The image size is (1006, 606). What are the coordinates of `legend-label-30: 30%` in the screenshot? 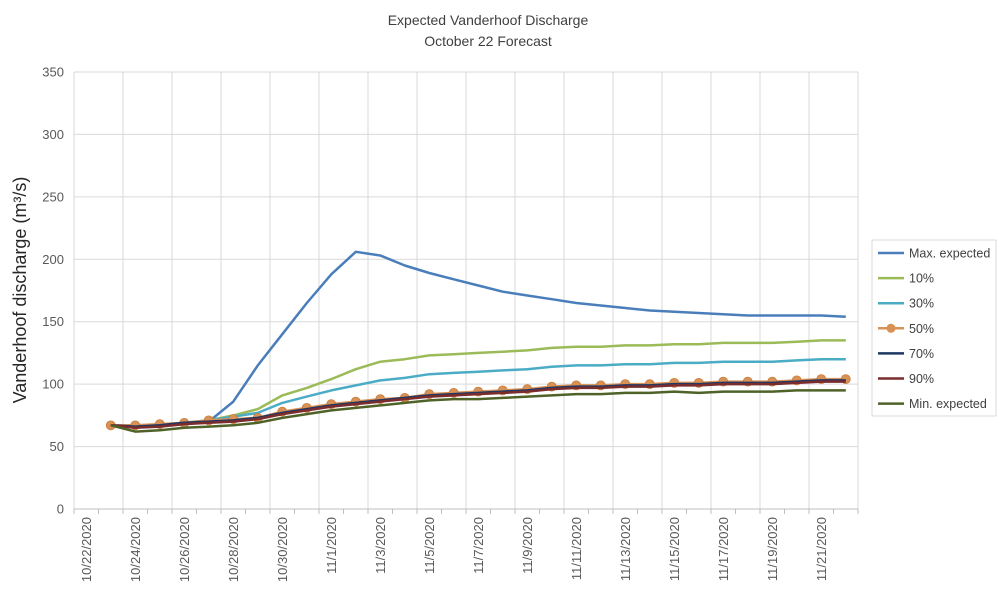 It's located at (921, 304).